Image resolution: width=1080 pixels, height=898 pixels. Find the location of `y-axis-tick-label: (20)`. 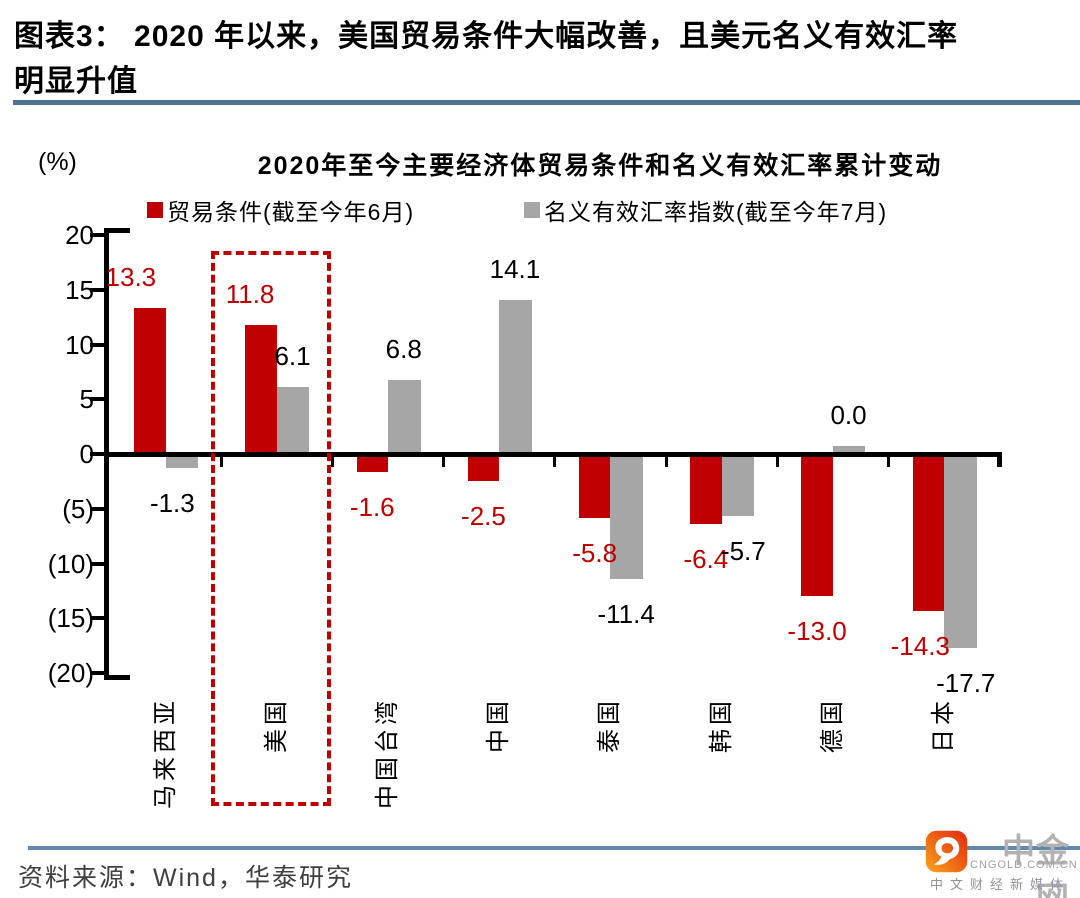

y-axis-tick-label: (20) is located at coordinates (70, 673).